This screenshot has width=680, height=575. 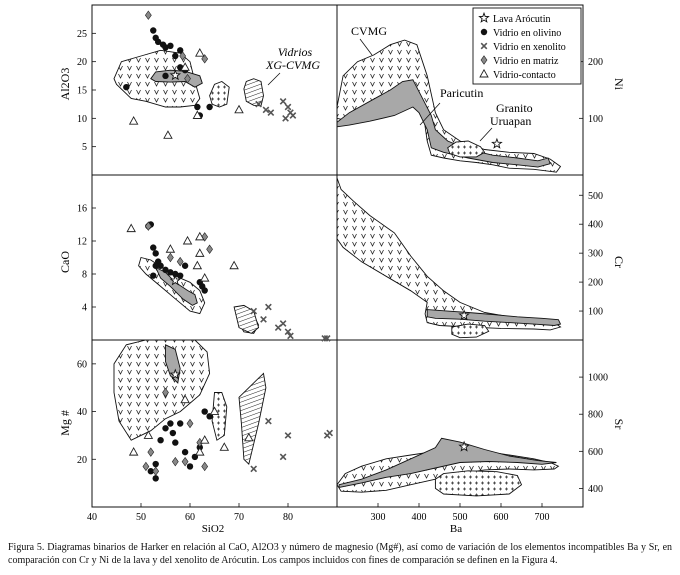 What do you see at coordinates (252, 418) in the screenshot?
I see `field-vidrios-xg-cvmg-sio2_mg` at bounding box center [252, 418].